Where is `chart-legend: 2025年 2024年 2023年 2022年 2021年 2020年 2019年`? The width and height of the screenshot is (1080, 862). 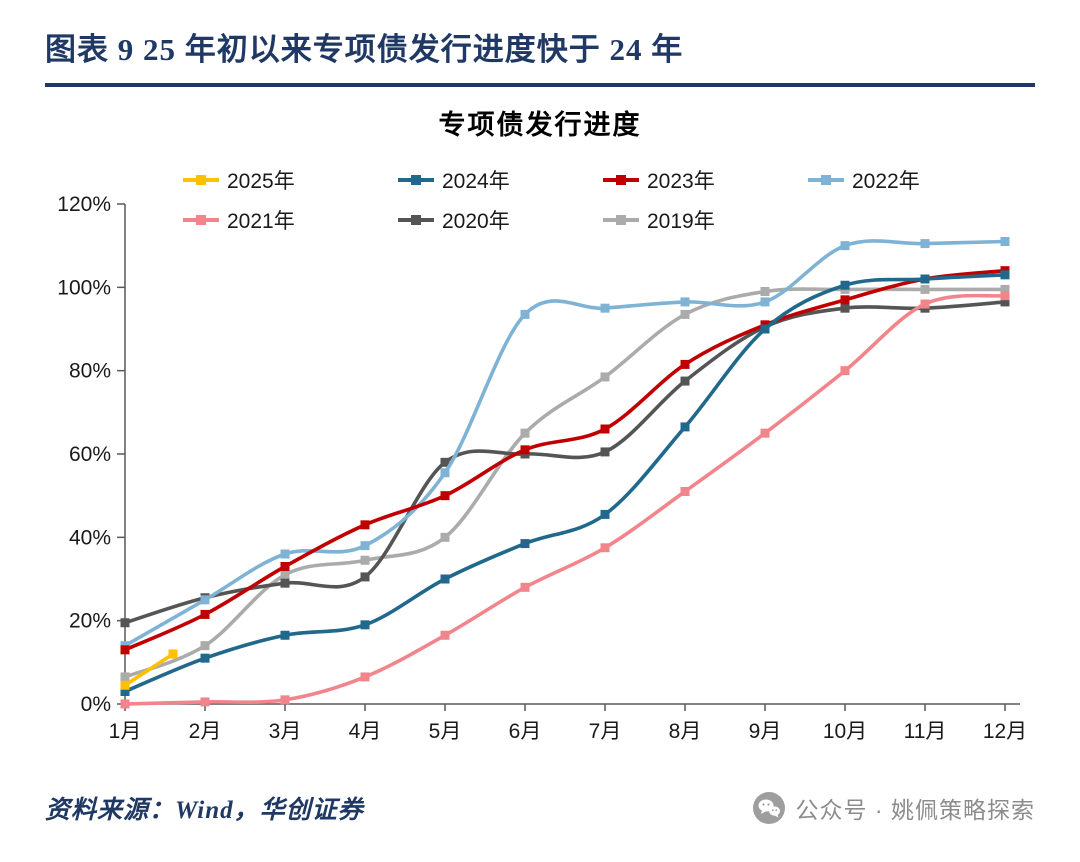
chart-legend: 2025年 2024年 2023年 2022年 2021年 2020年 2019年 is located at coordinates (598, 200).